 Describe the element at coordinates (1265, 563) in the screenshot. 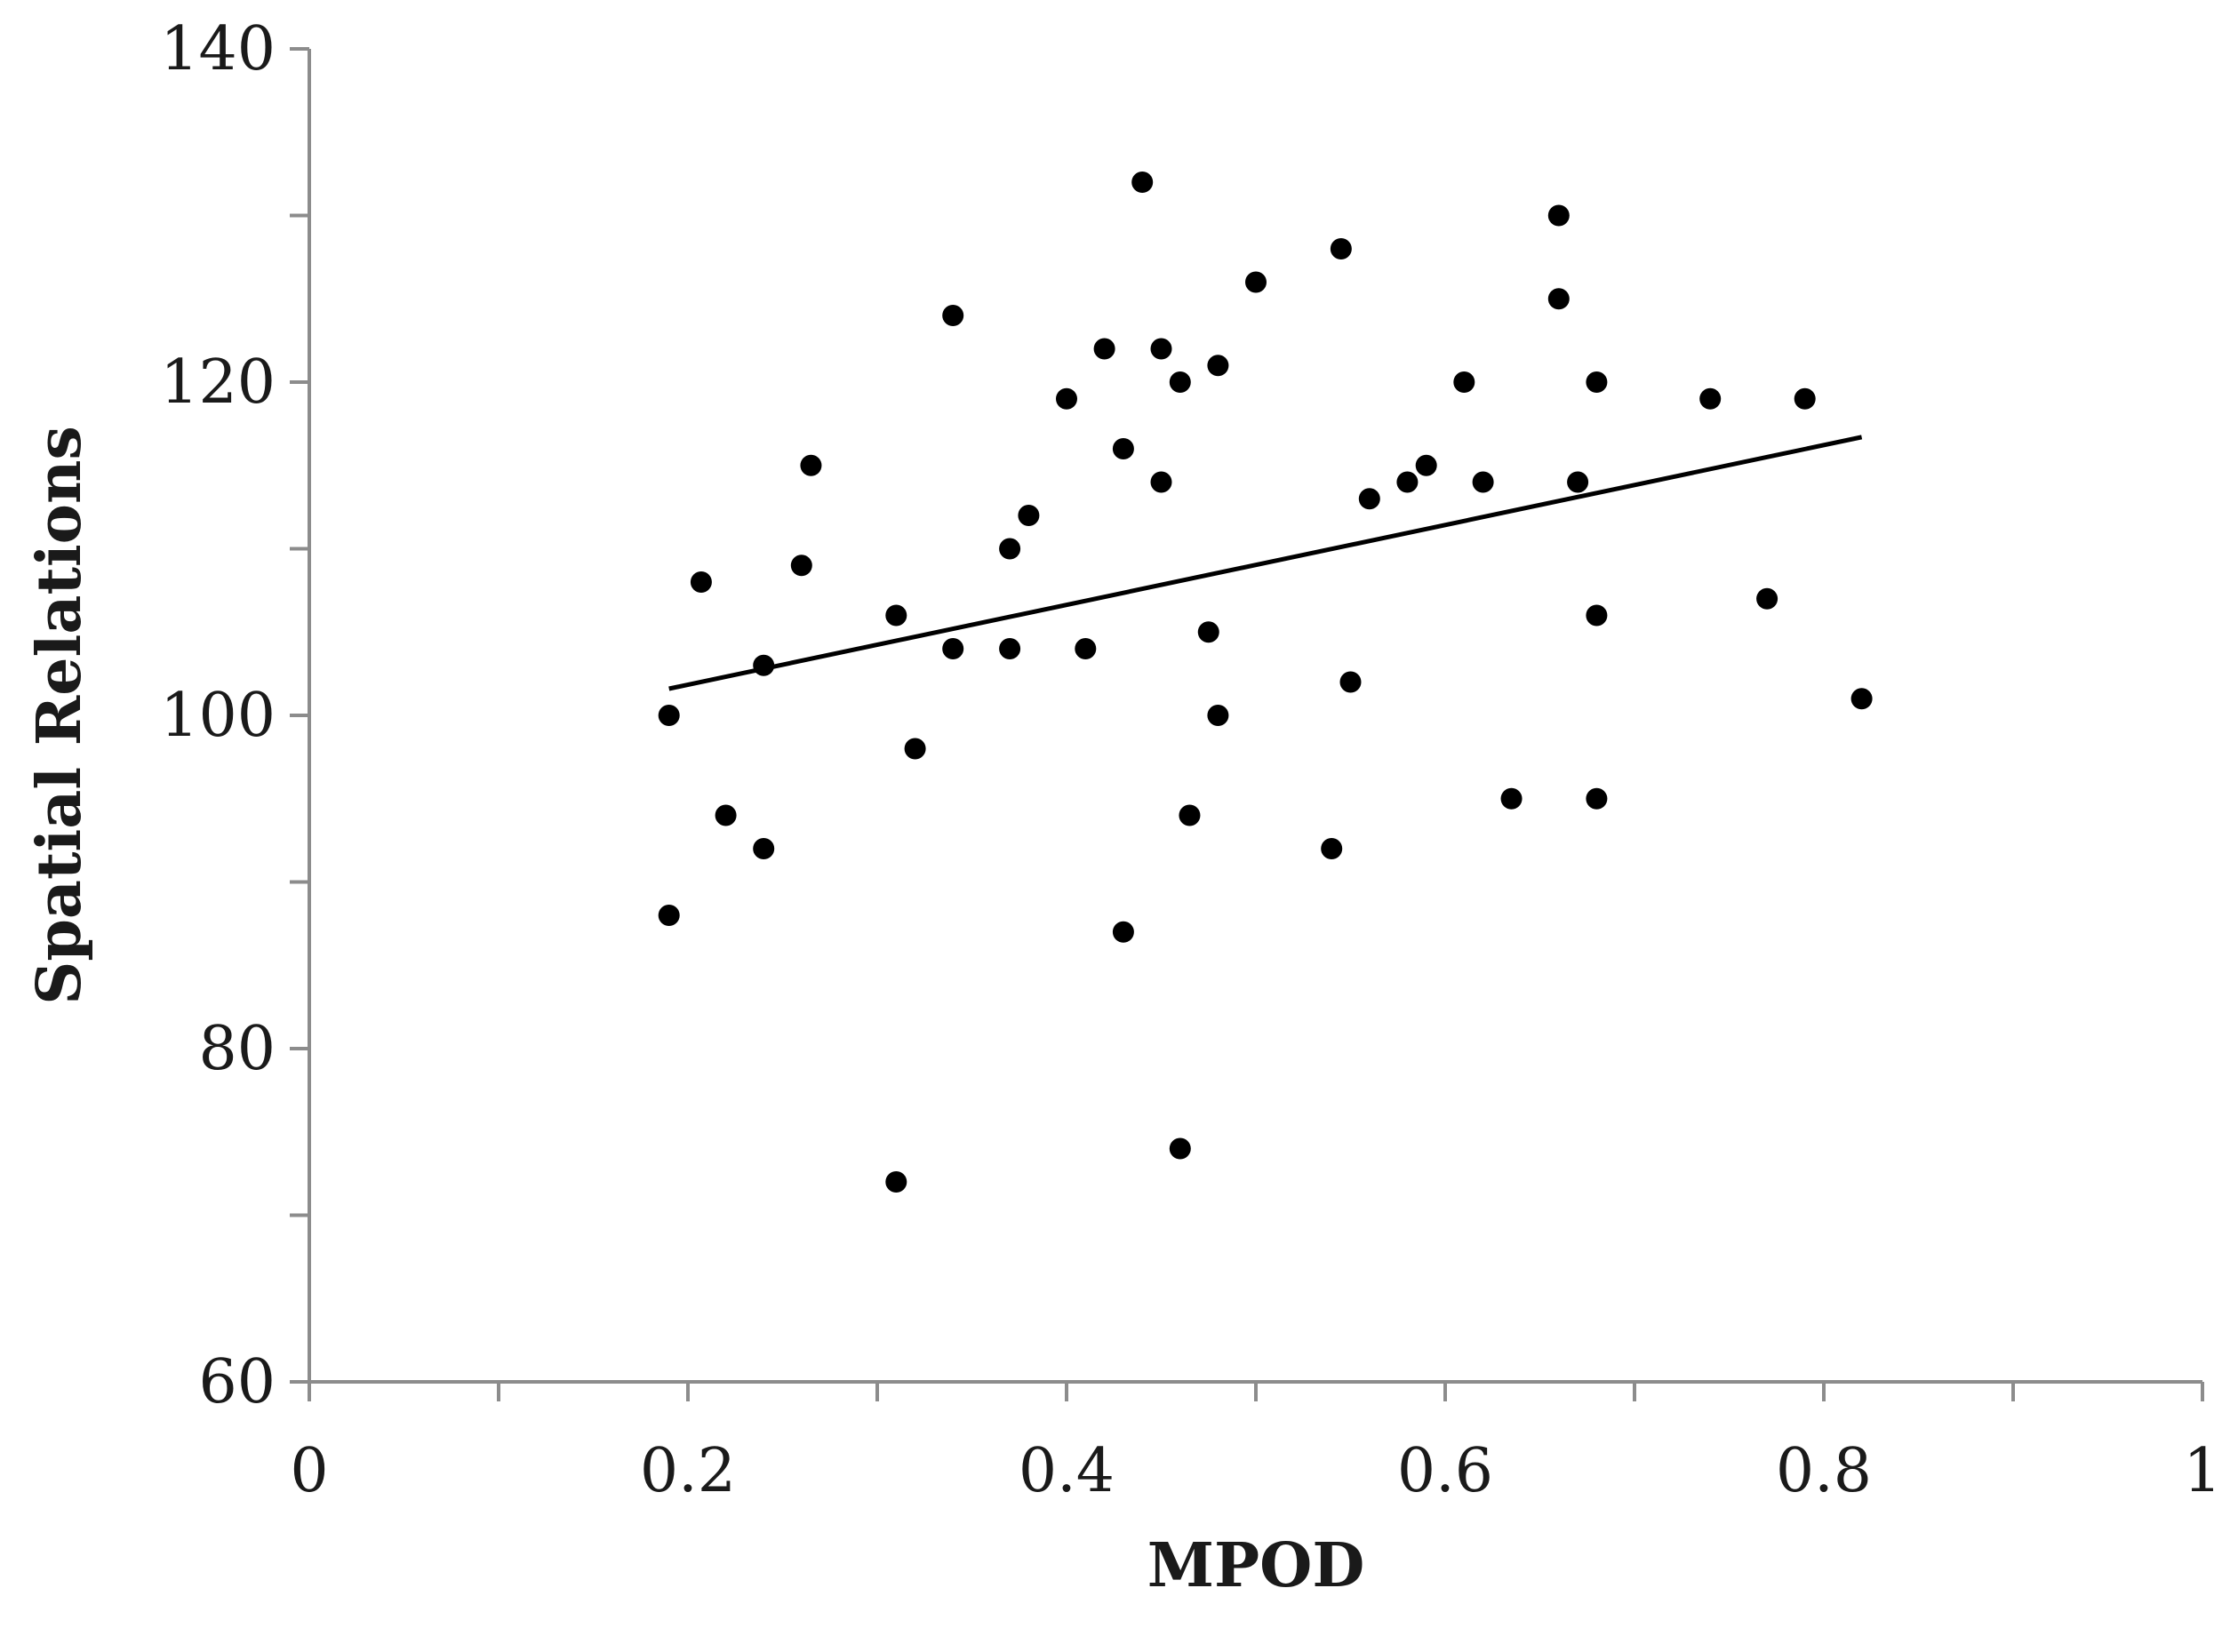

I see `trend-line` at that location.